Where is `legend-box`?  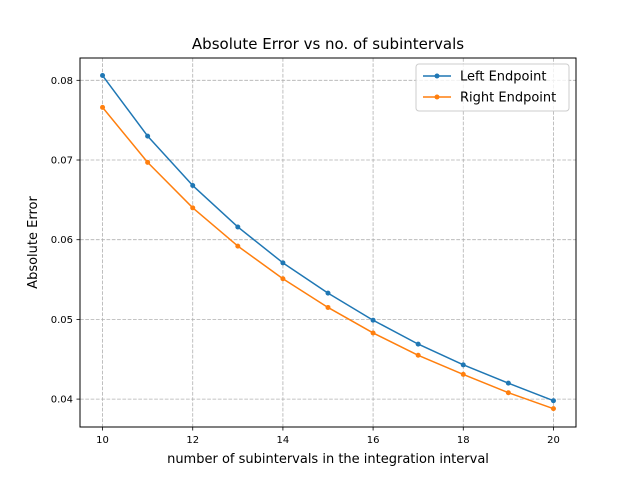 legend-box is located at coordinates (492, 87).